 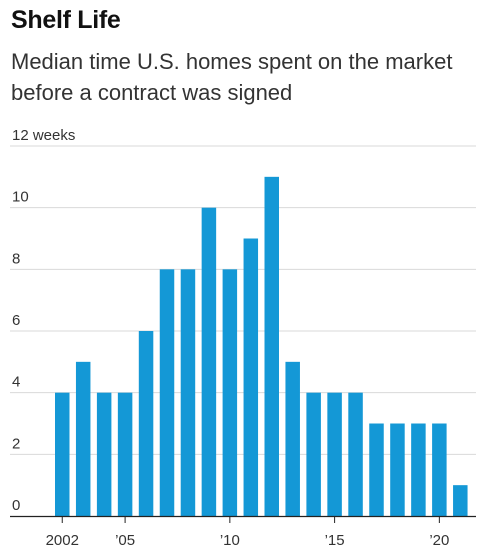 What do you see at coordinates (16, 382) in the screenshot?
I see `y-tick-label: 4` at bounding box center [16, 382].